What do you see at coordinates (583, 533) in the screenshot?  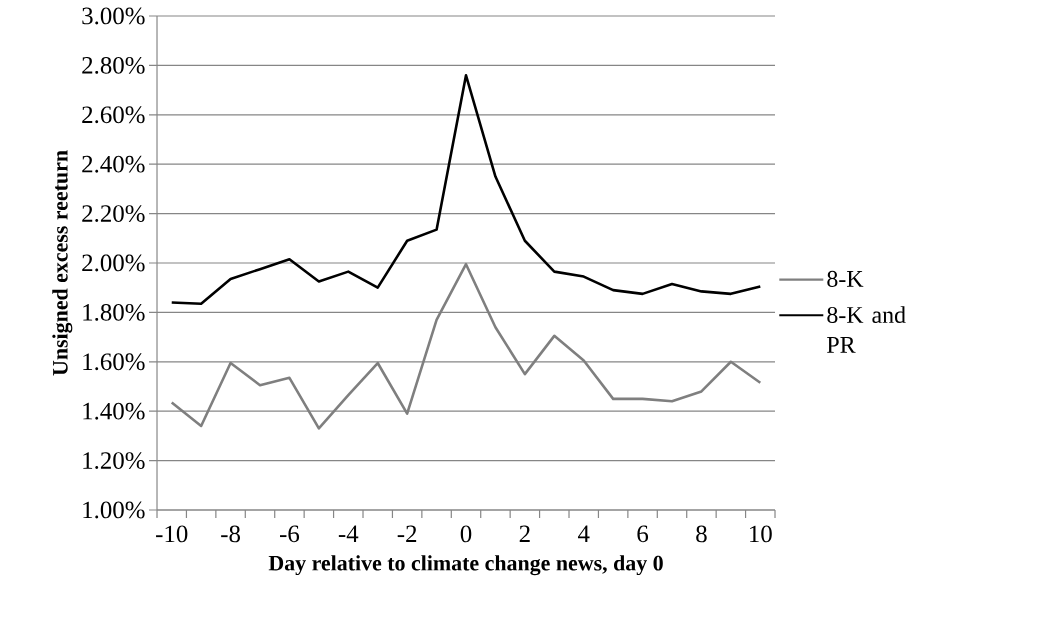 I see `x-tick-label: 4` at bounding box center [583, 533].